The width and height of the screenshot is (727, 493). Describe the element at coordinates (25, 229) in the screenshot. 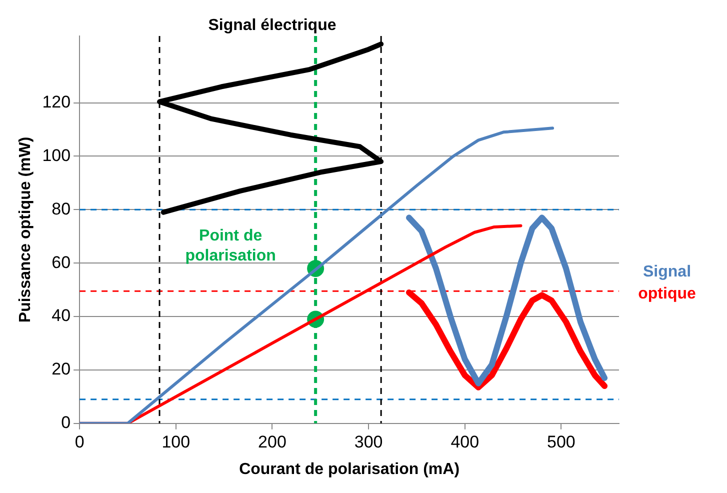

I see `y-axis-title: Puissance optique (mW)` at that location.